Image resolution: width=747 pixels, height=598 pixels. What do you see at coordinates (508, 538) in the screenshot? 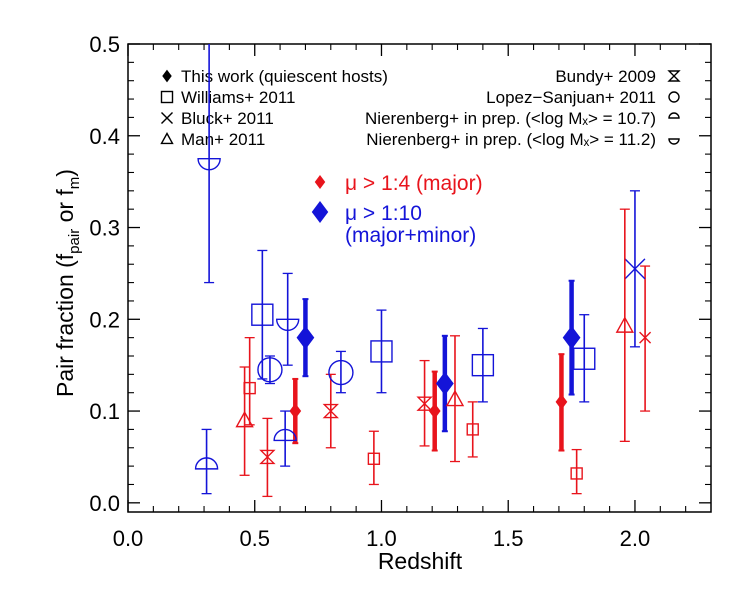
I see `x-tick-label: 1.5` at bounding box center [508, 538].